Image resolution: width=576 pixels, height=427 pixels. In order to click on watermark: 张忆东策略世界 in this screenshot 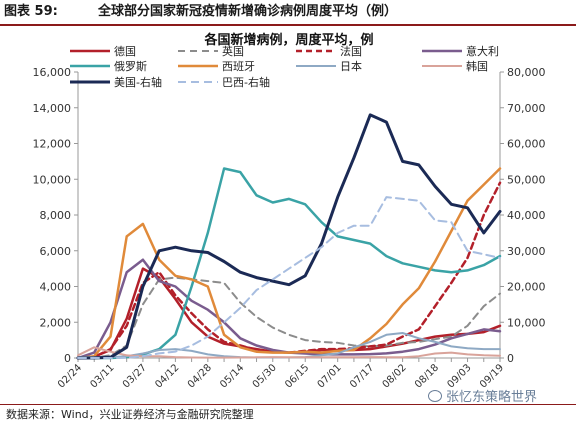, I will do `click(482, 395)`.